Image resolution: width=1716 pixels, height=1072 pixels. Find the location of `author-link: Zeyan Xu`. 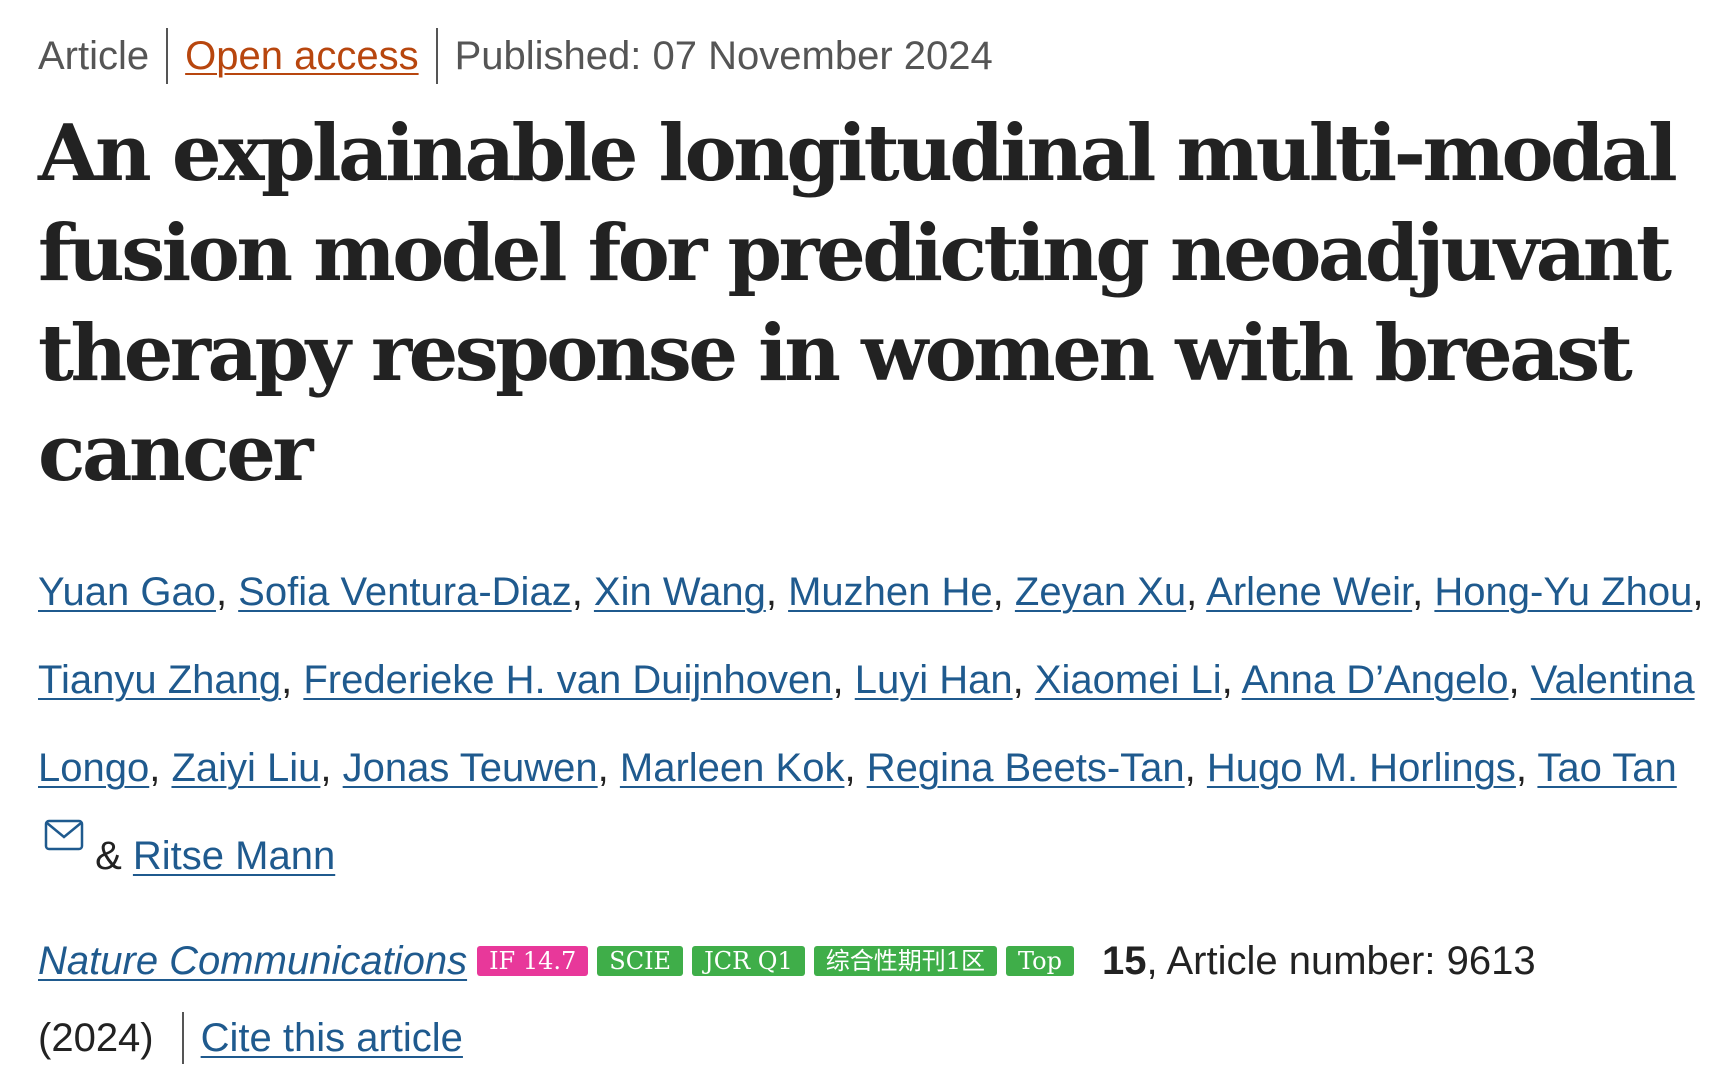

author-link: Zeyan Xu is located at coordinates (1100, 592).